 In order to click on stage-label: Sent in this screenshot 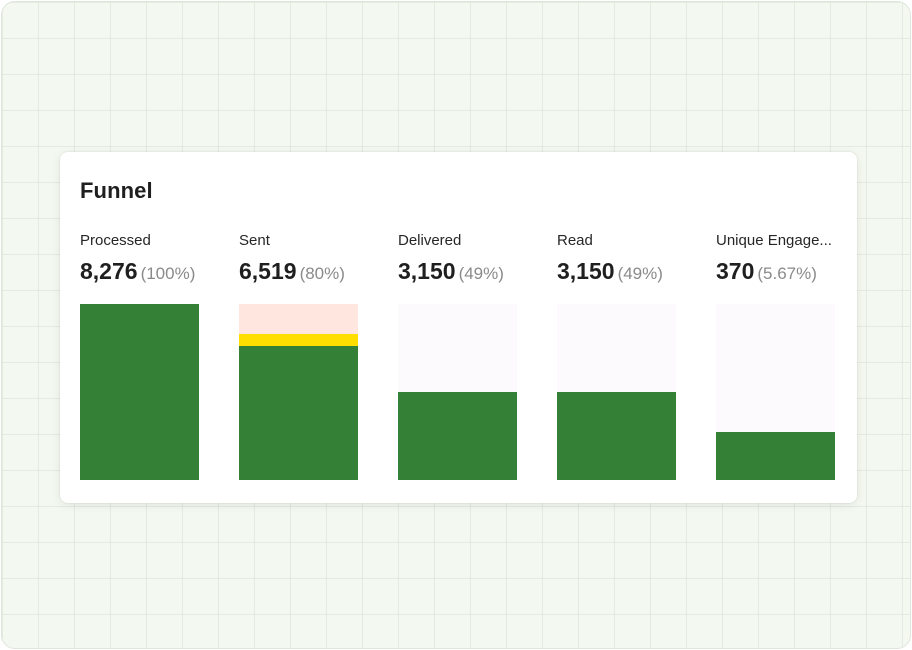, I will do `click(254, 240)`.